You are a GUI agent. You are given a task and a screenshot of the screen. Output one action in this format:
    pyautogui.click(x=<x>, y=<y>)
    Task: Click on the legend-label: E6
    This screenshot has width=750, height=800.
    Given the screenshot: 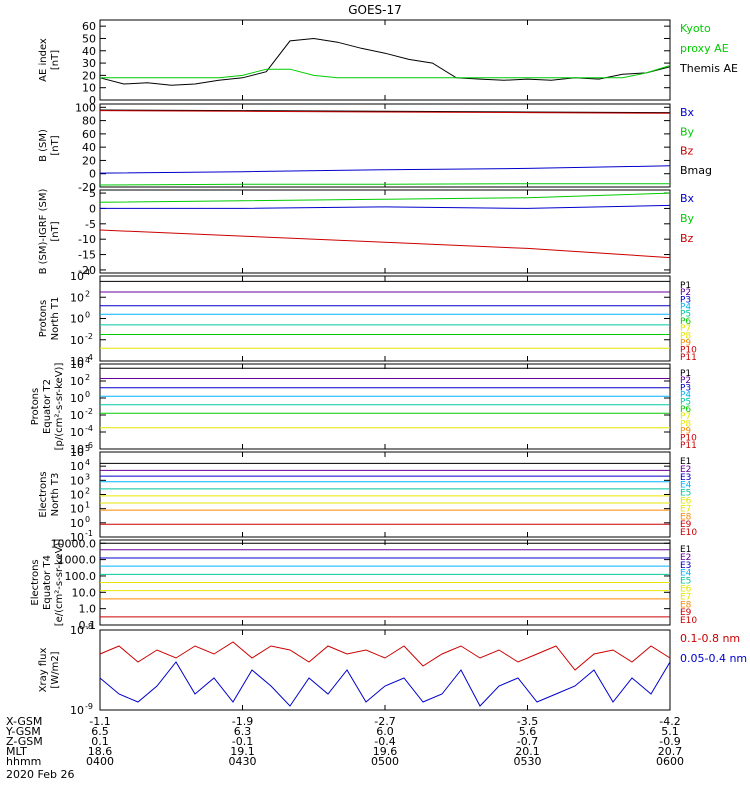 What is the action you would take?
    pyautogui.click(x=686, y=502)
    